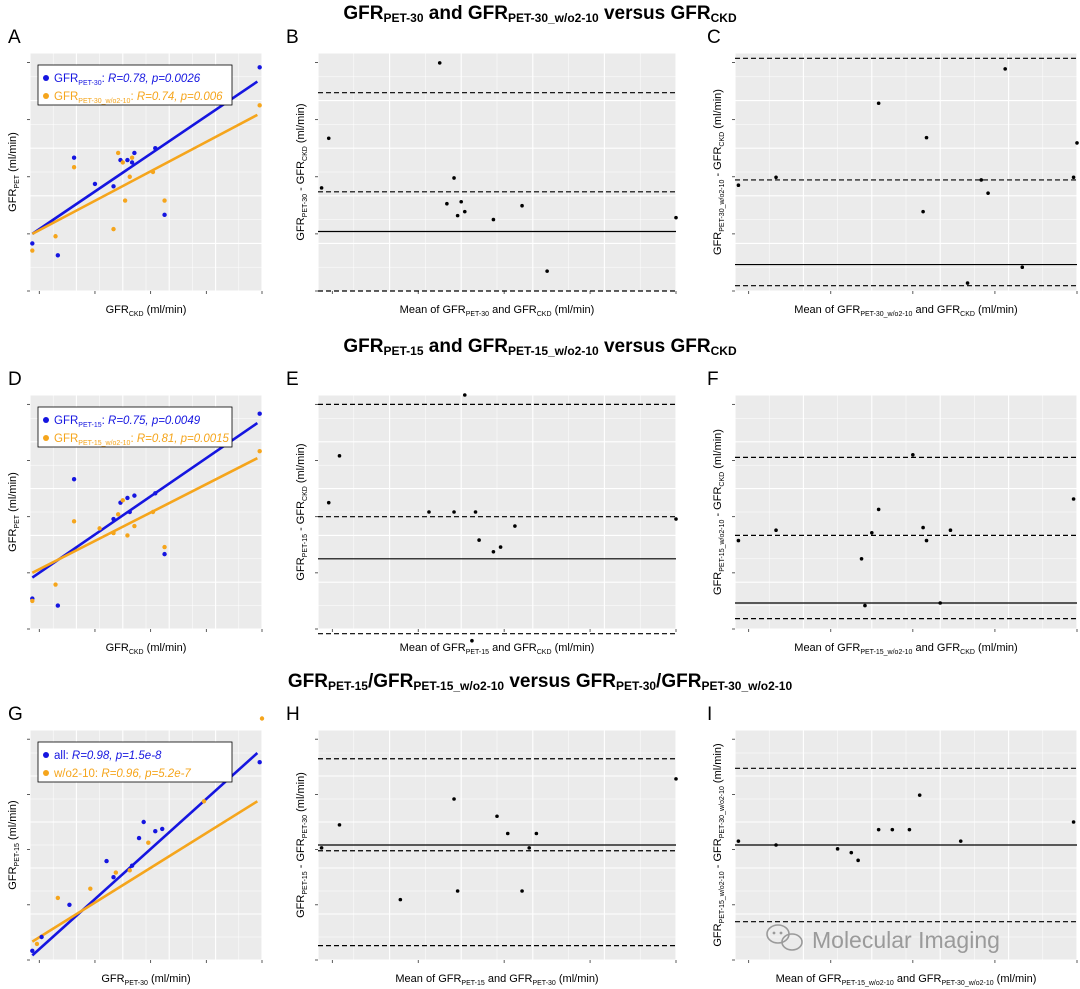  I want to click on y-axis-label-part: - GFR, so click(301, 517).